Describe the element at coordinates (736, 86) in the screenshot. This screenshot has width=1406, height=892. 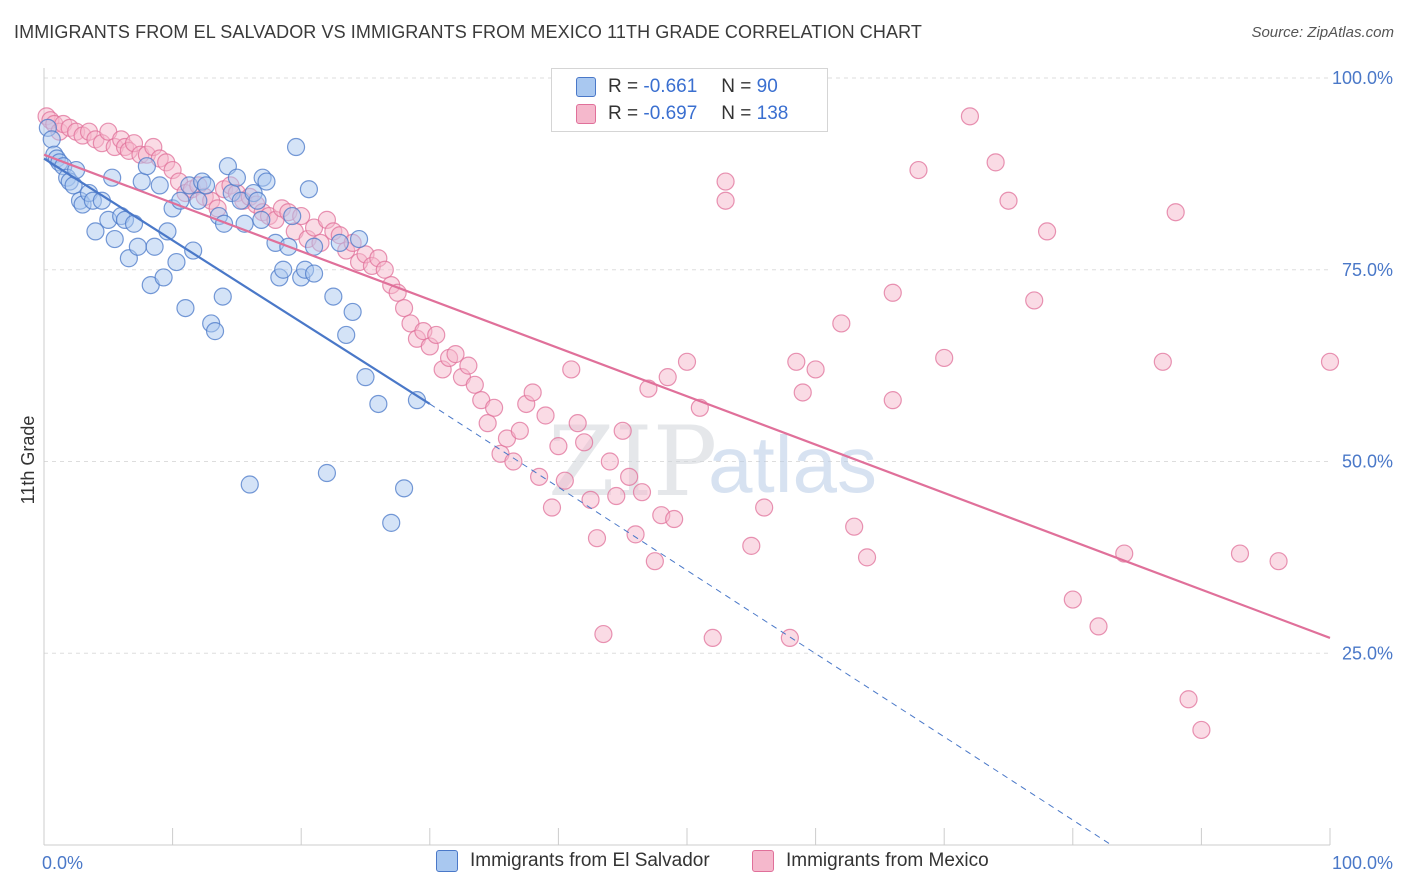
I see `legend-n-label: N =` at that location.